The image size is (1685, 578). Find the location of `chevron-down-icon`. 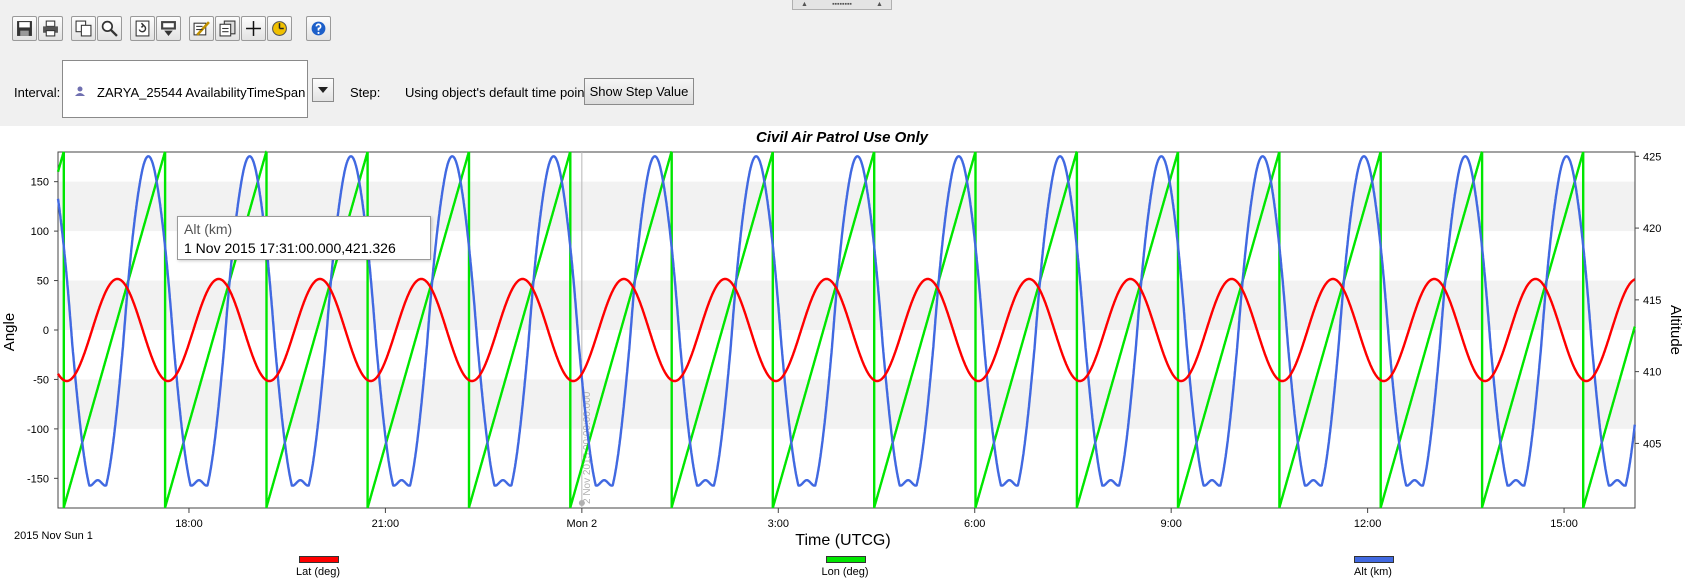

chevron-down-icon is located at coordinates (323, 90).